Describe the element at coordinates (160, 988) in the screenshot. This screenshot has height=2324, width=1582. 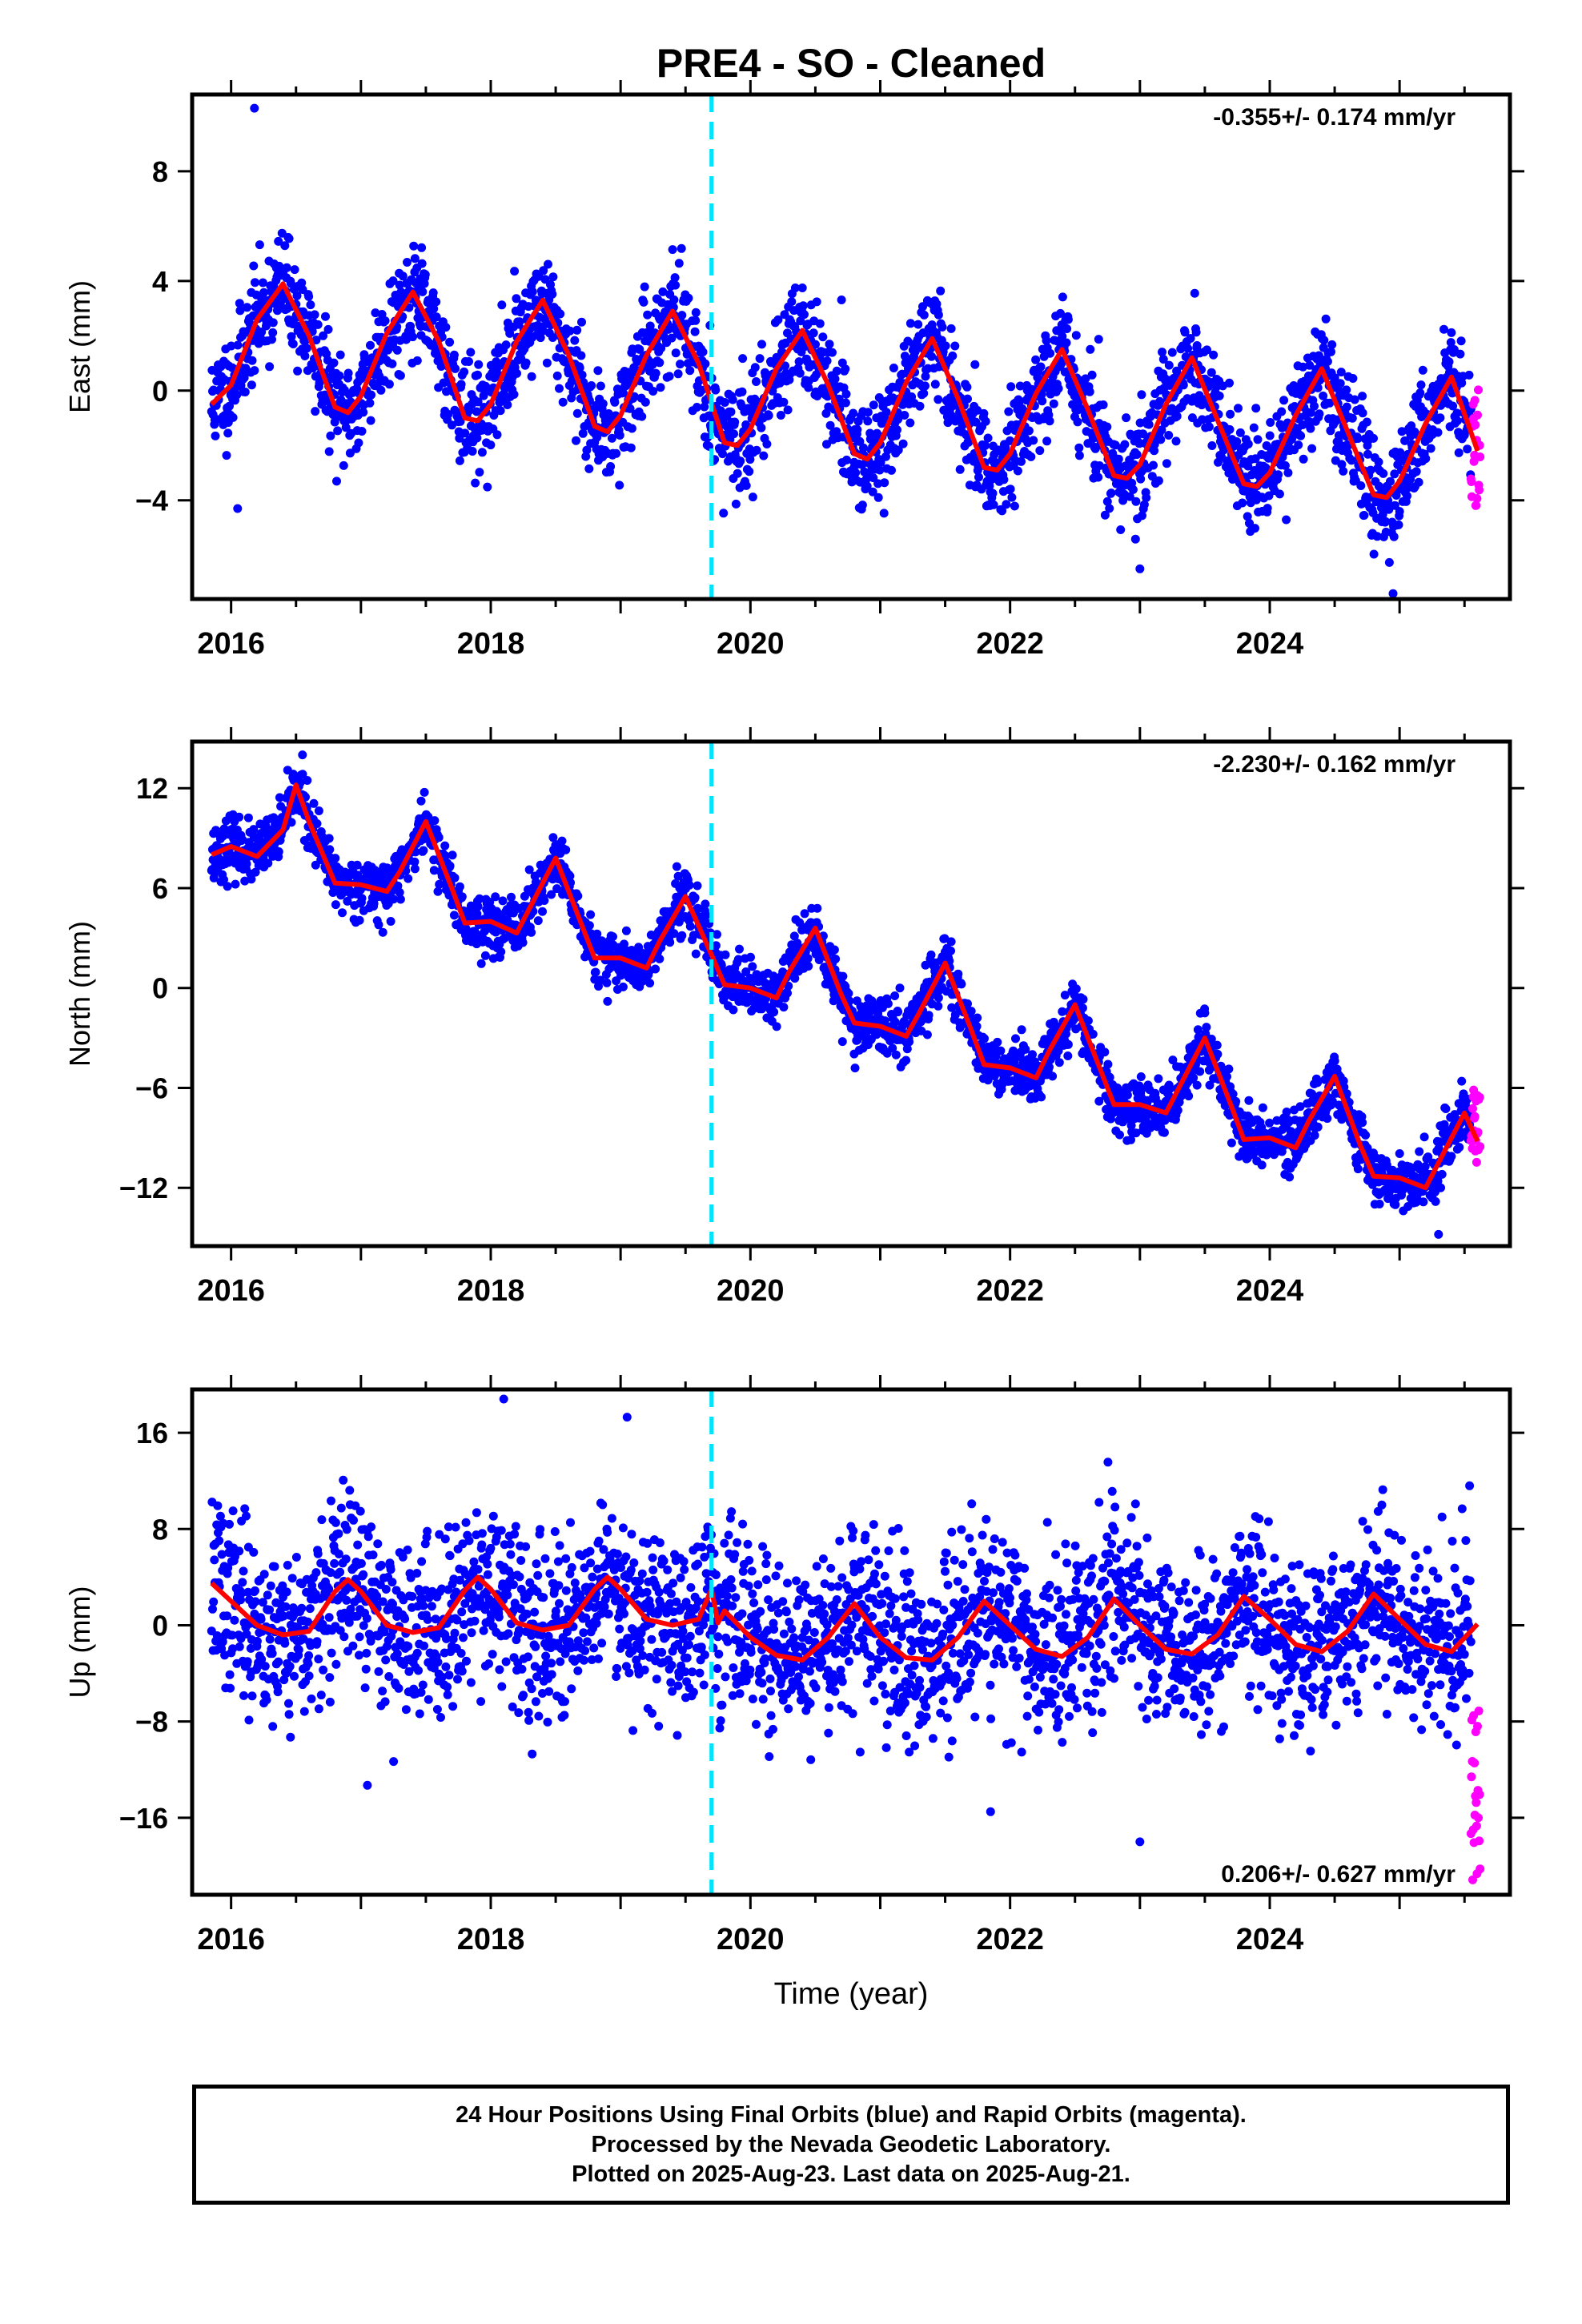
I see `north-y-tick-label: 0` at that location.